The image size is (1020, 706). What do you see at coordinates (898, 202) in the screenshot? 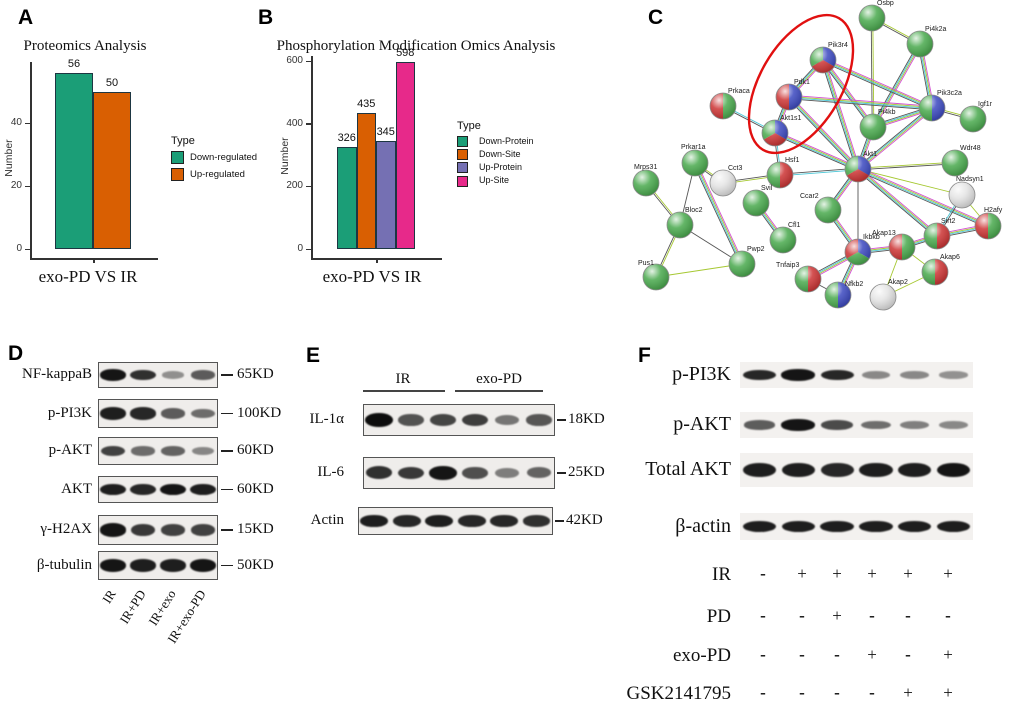
I see `network-edge-Akt1-Sirt2` at bounding box center [898, 202].